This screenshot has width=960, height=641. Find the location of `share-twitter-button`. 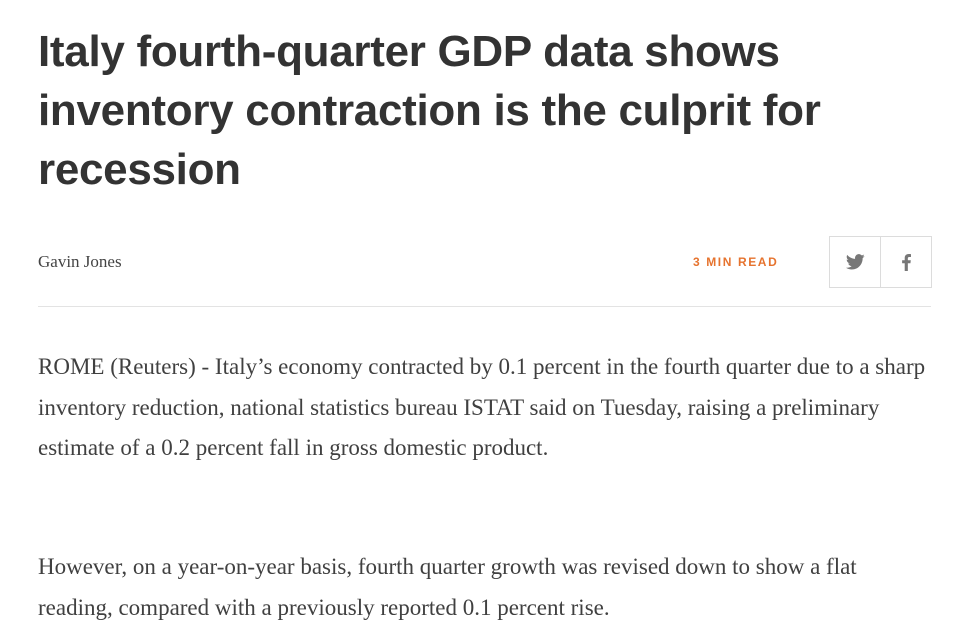

share-twitter-button is located at coordinates (855, 262).